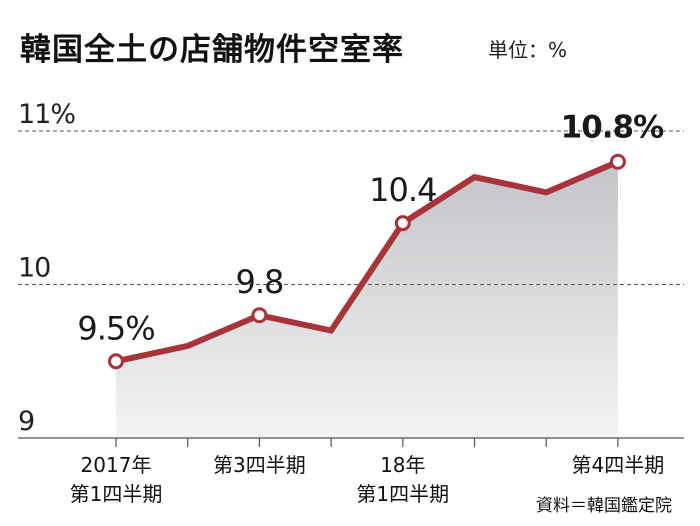  What do you see at coordinates (46, 114) in the screenshot?
I see `y-tick-label: 11%` at bounding box center [46, 114].